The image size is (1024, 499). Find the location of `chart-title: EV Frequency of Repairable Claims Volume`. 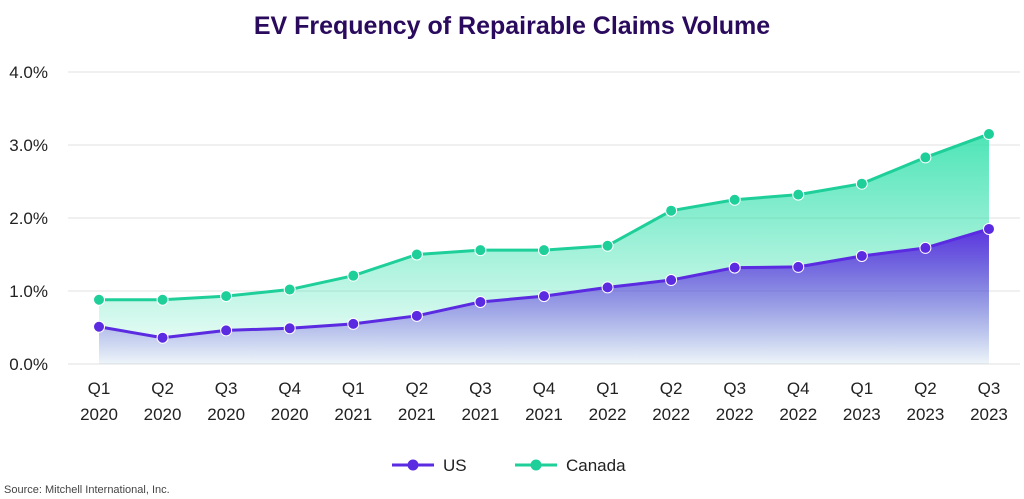

chart-title: EV Frequency of Repairable Claims Volume is located at coordinates (512, 26).